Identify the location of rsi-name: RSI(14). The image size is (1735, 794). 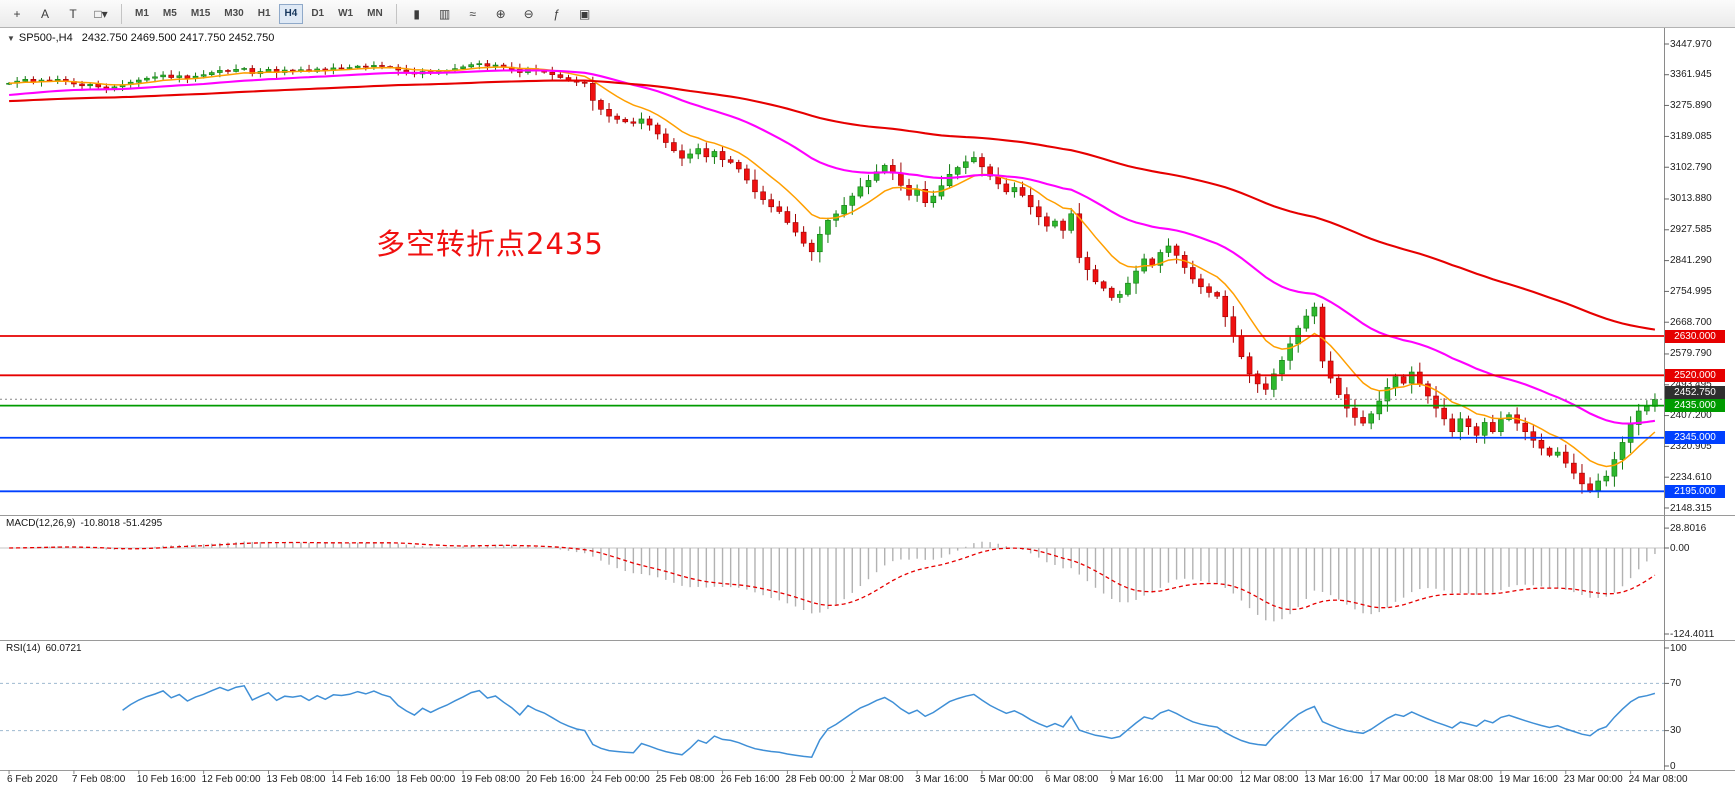
(23, 648).